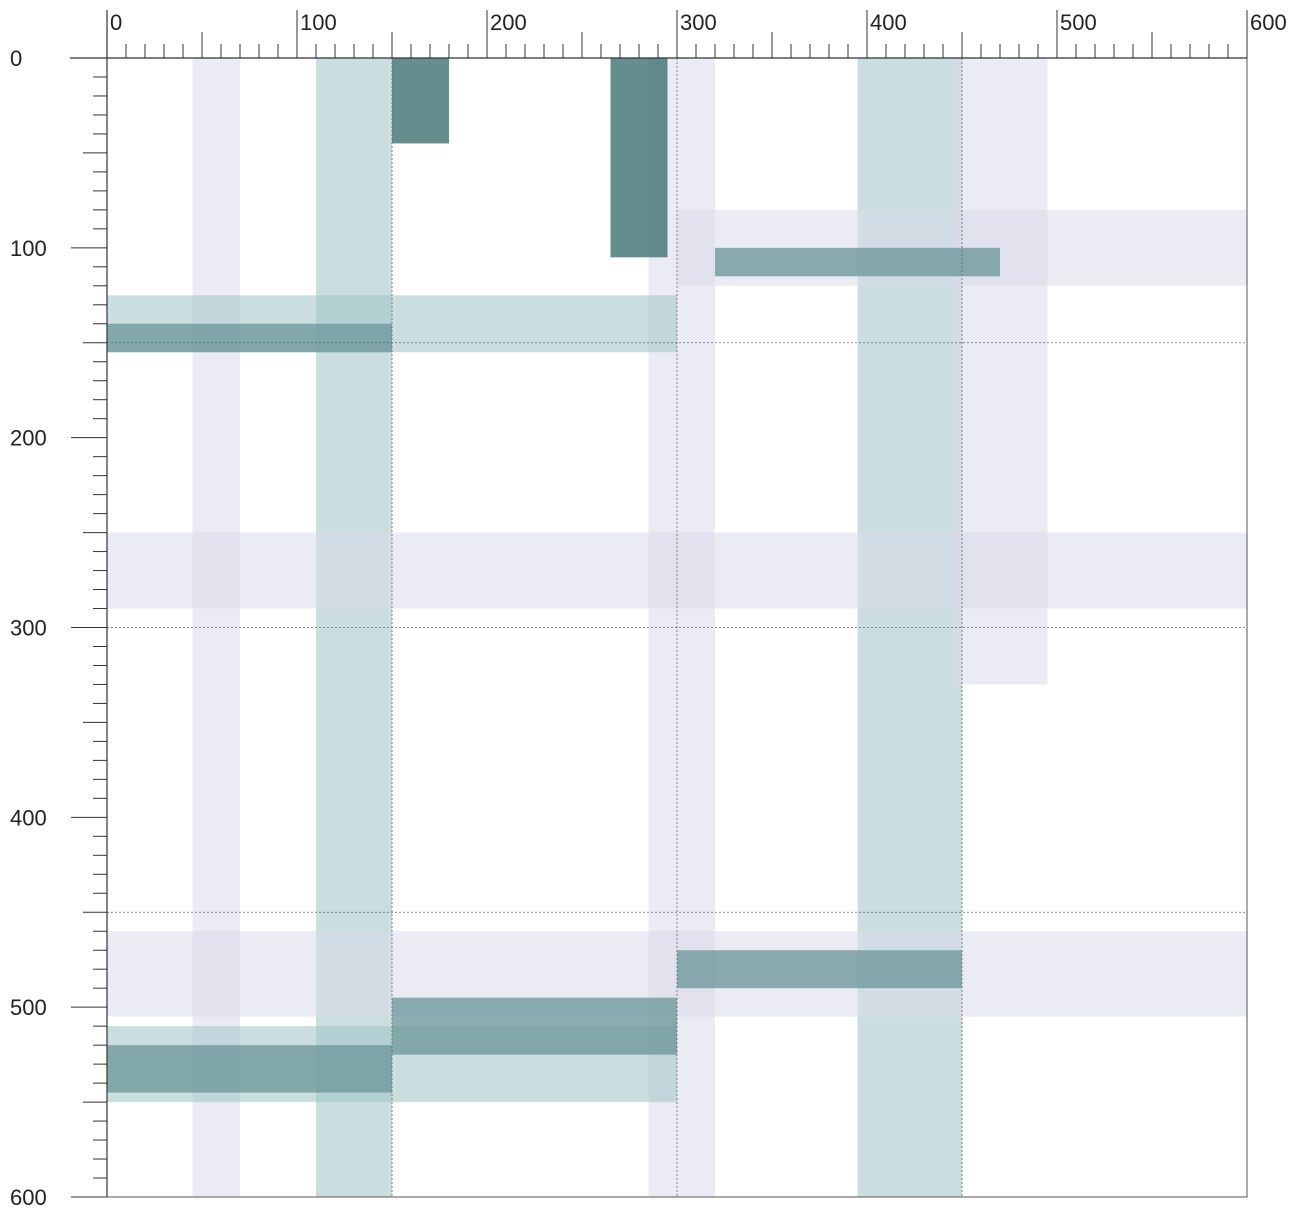 The height and width of the screenshot is (1211, 1301). Describe the element at coordinates (28, 1197) in the screenshot. I see `y-tick-label: 600` at that location.